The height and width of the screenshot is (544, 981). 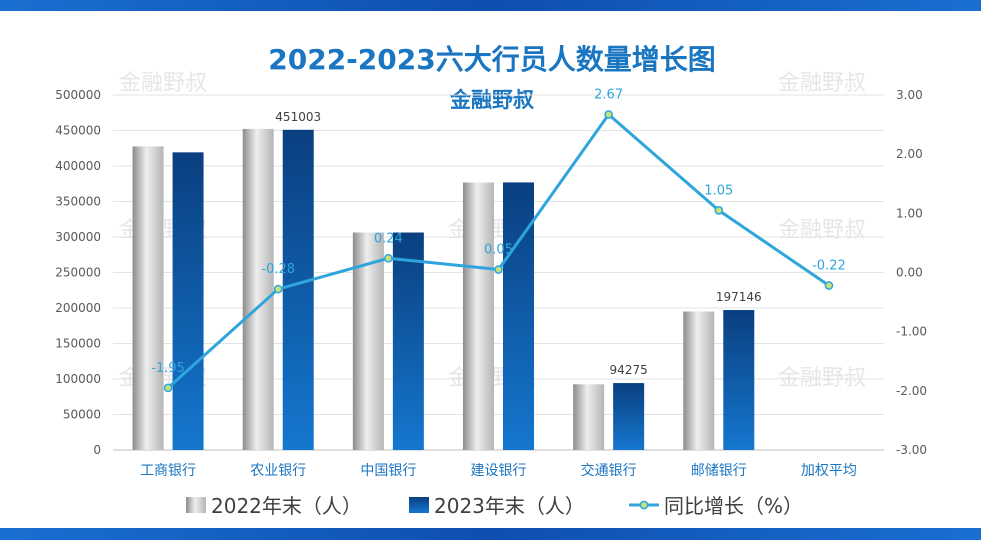 I want to click on legend-label-2022: 2022年末（人）, so click(x=286, y=506).